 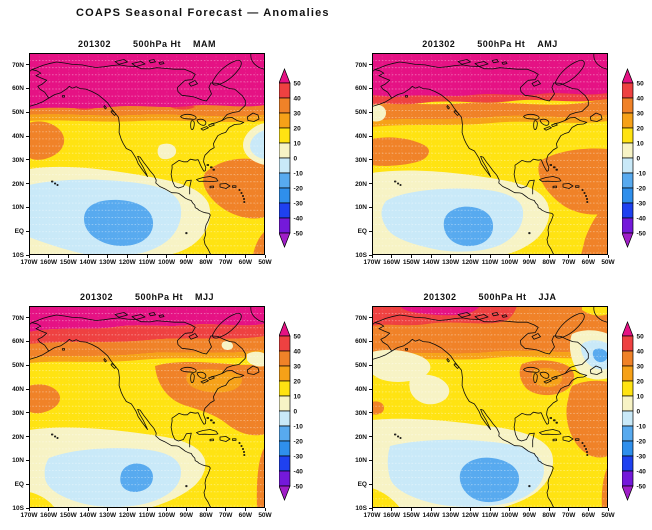 What do you see at coordinates (510, 515) in the screenshot?
I see `lon-tick-label: 100W` at bounding box center [510, 515].